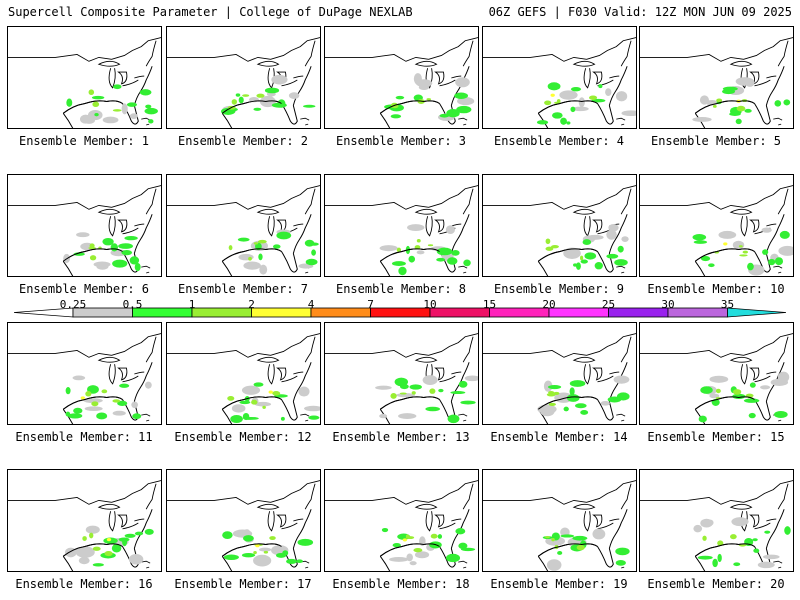  I want to click on ensemble-member-label: Ensemble Member: 4, so click(559, 141).